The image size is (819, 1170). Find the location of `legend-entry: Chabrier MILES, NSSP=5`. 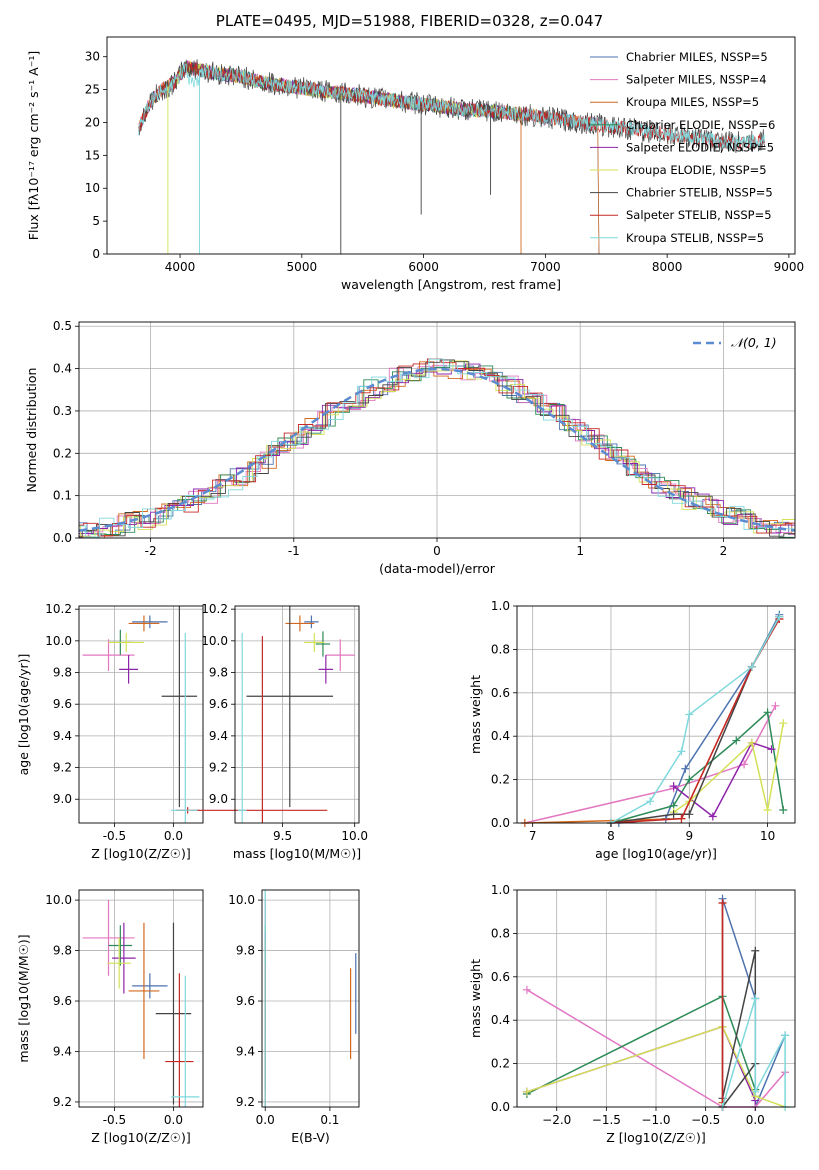

legend-entry: Chabrier MILES, NSSP=5 is located at coordinates (697, 57).